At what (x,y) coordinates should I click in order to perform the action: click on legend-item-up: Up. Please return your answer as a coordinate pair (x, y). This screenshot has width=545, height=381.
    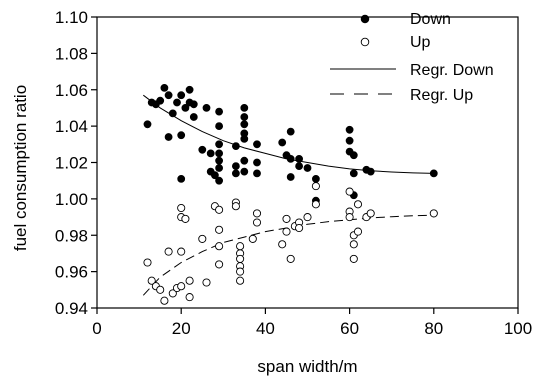
    Looking at the image, I should click on (395, 42).